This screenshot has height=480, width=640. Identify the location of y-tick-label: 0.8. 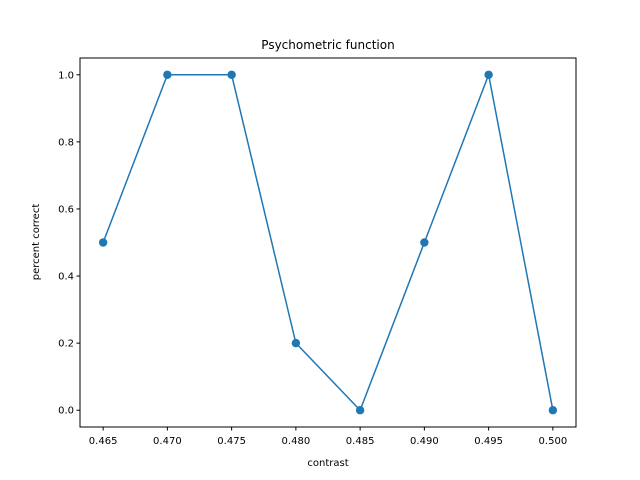
(66, 142).